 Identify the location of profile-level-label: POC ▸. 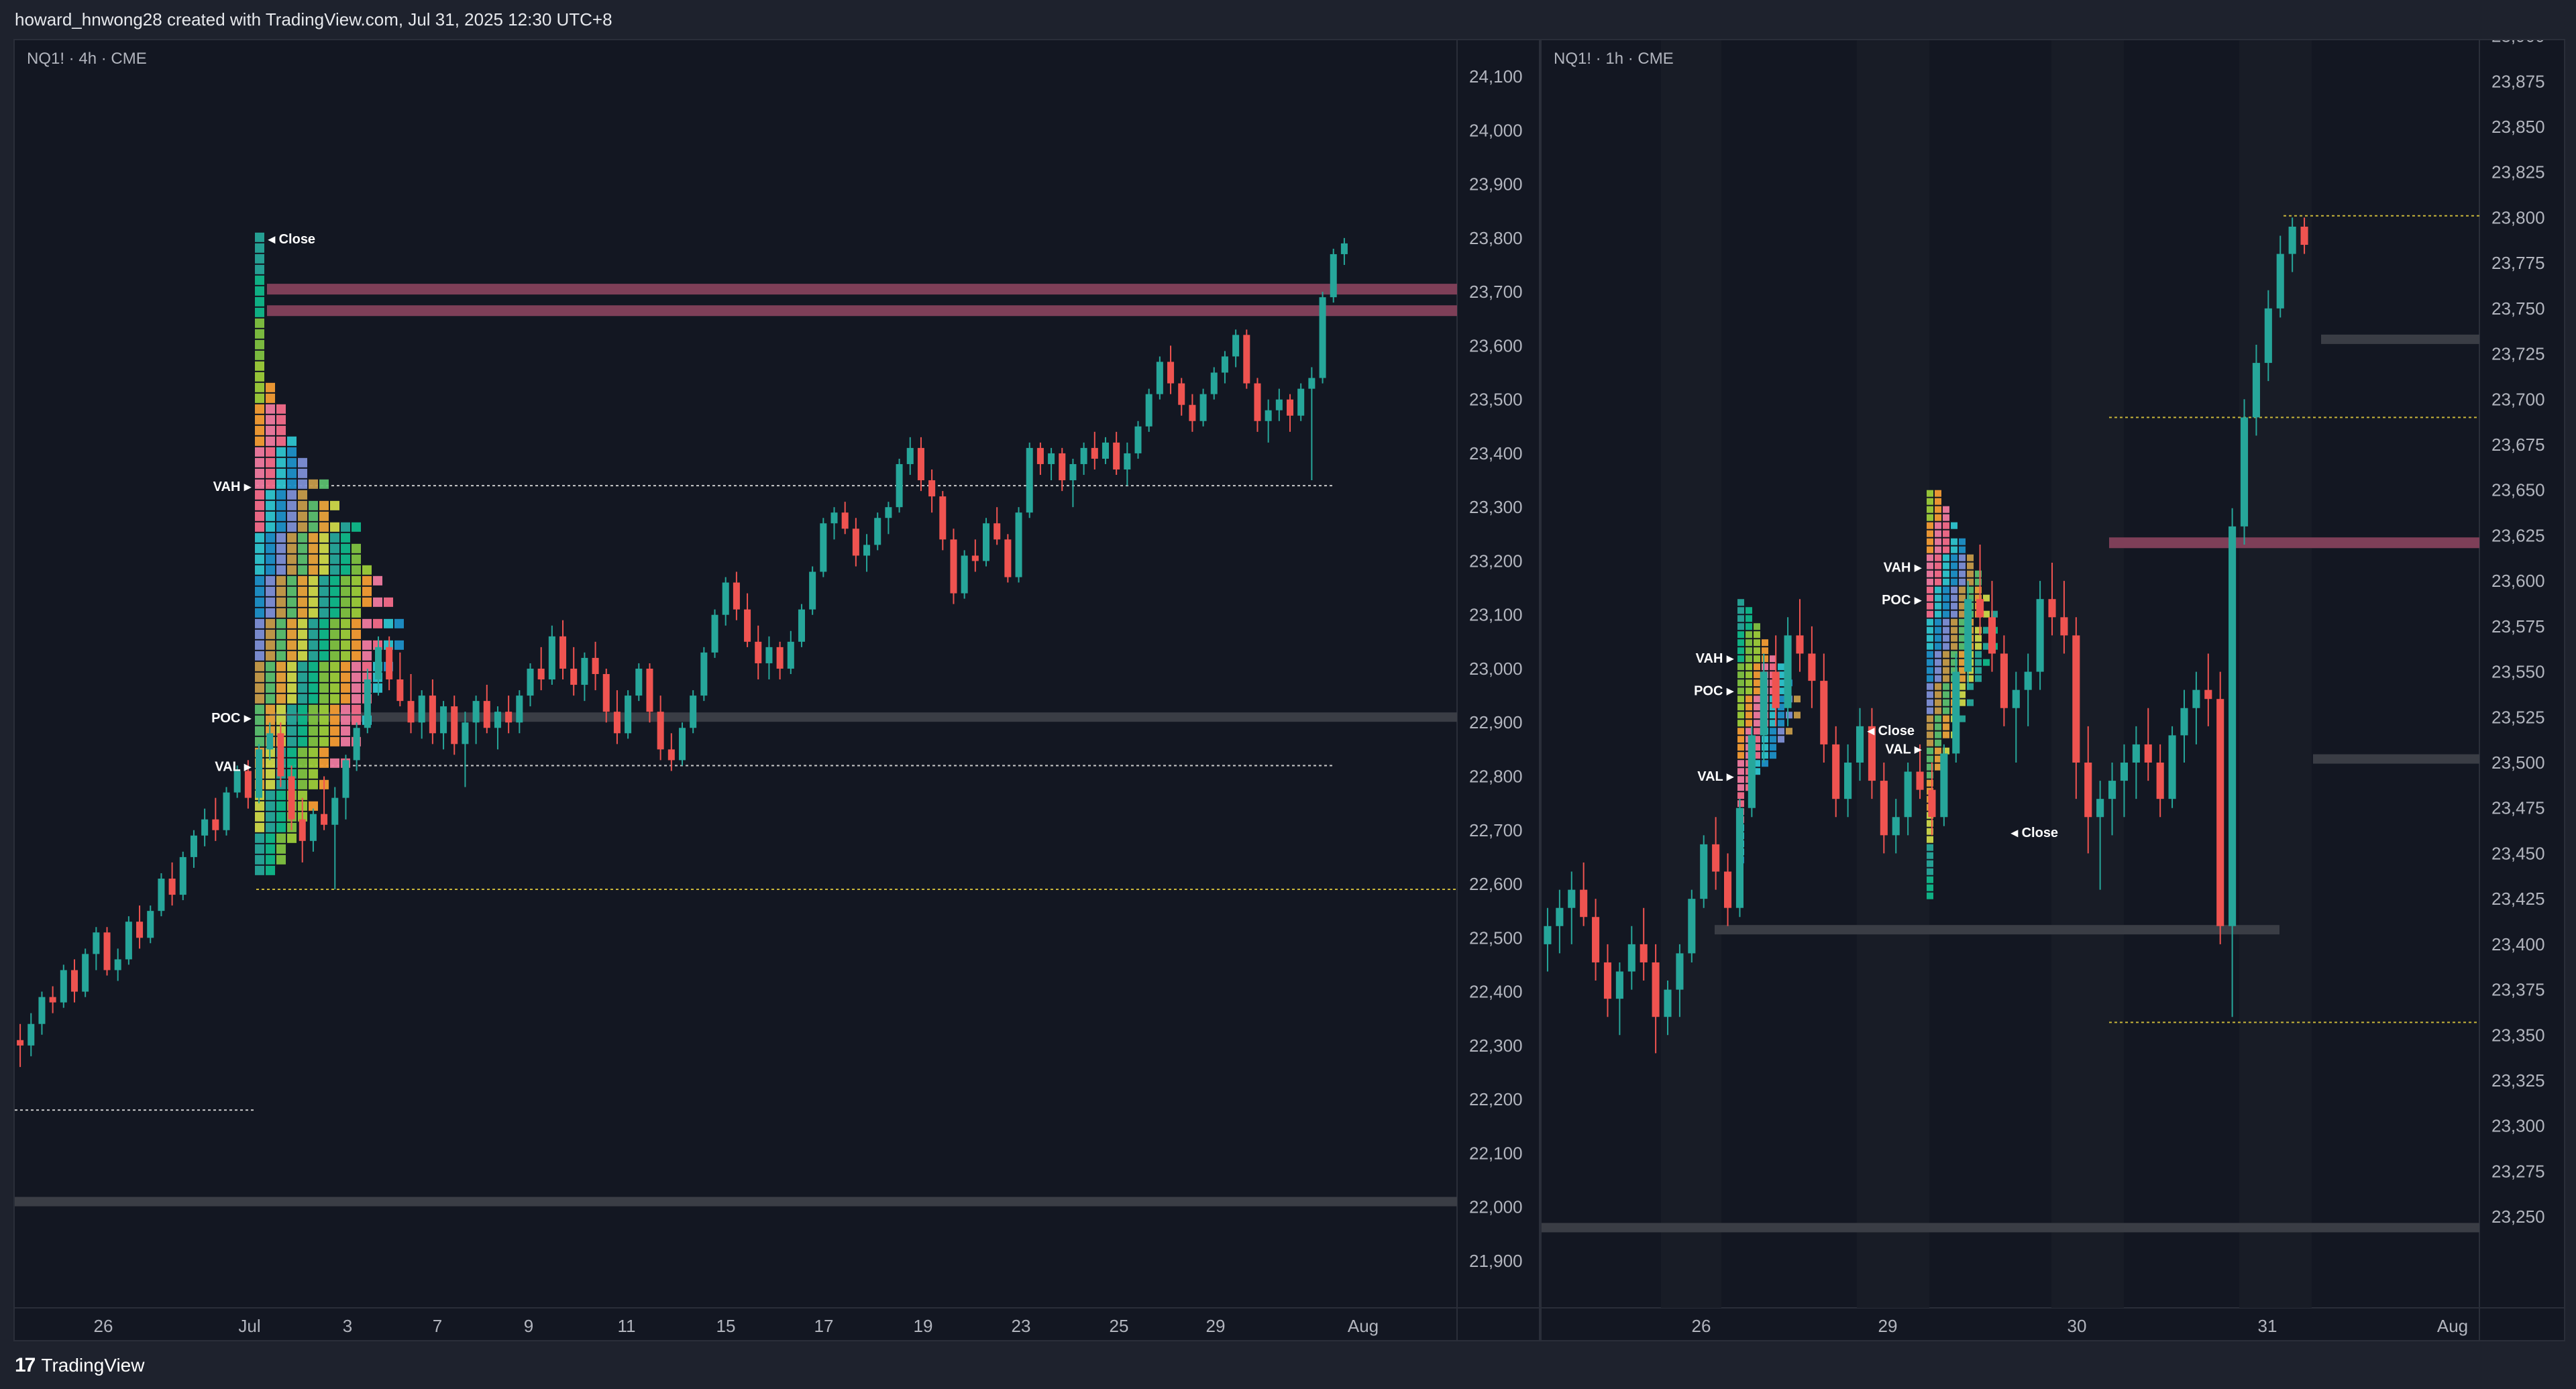
(1714, 691).